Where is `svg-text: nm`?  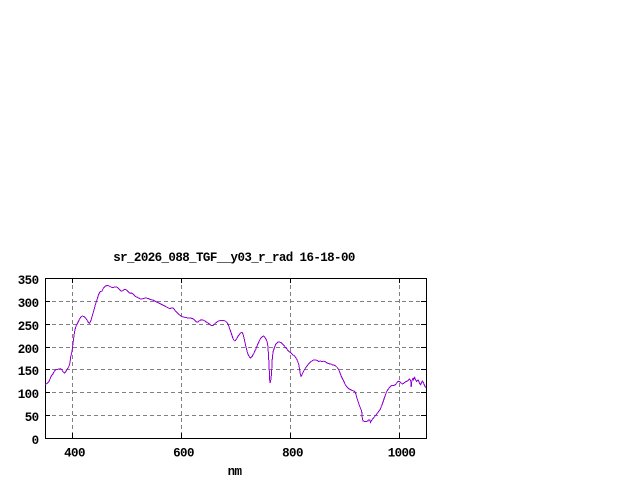 svg-text: nm is located at coordinates (235, 472).